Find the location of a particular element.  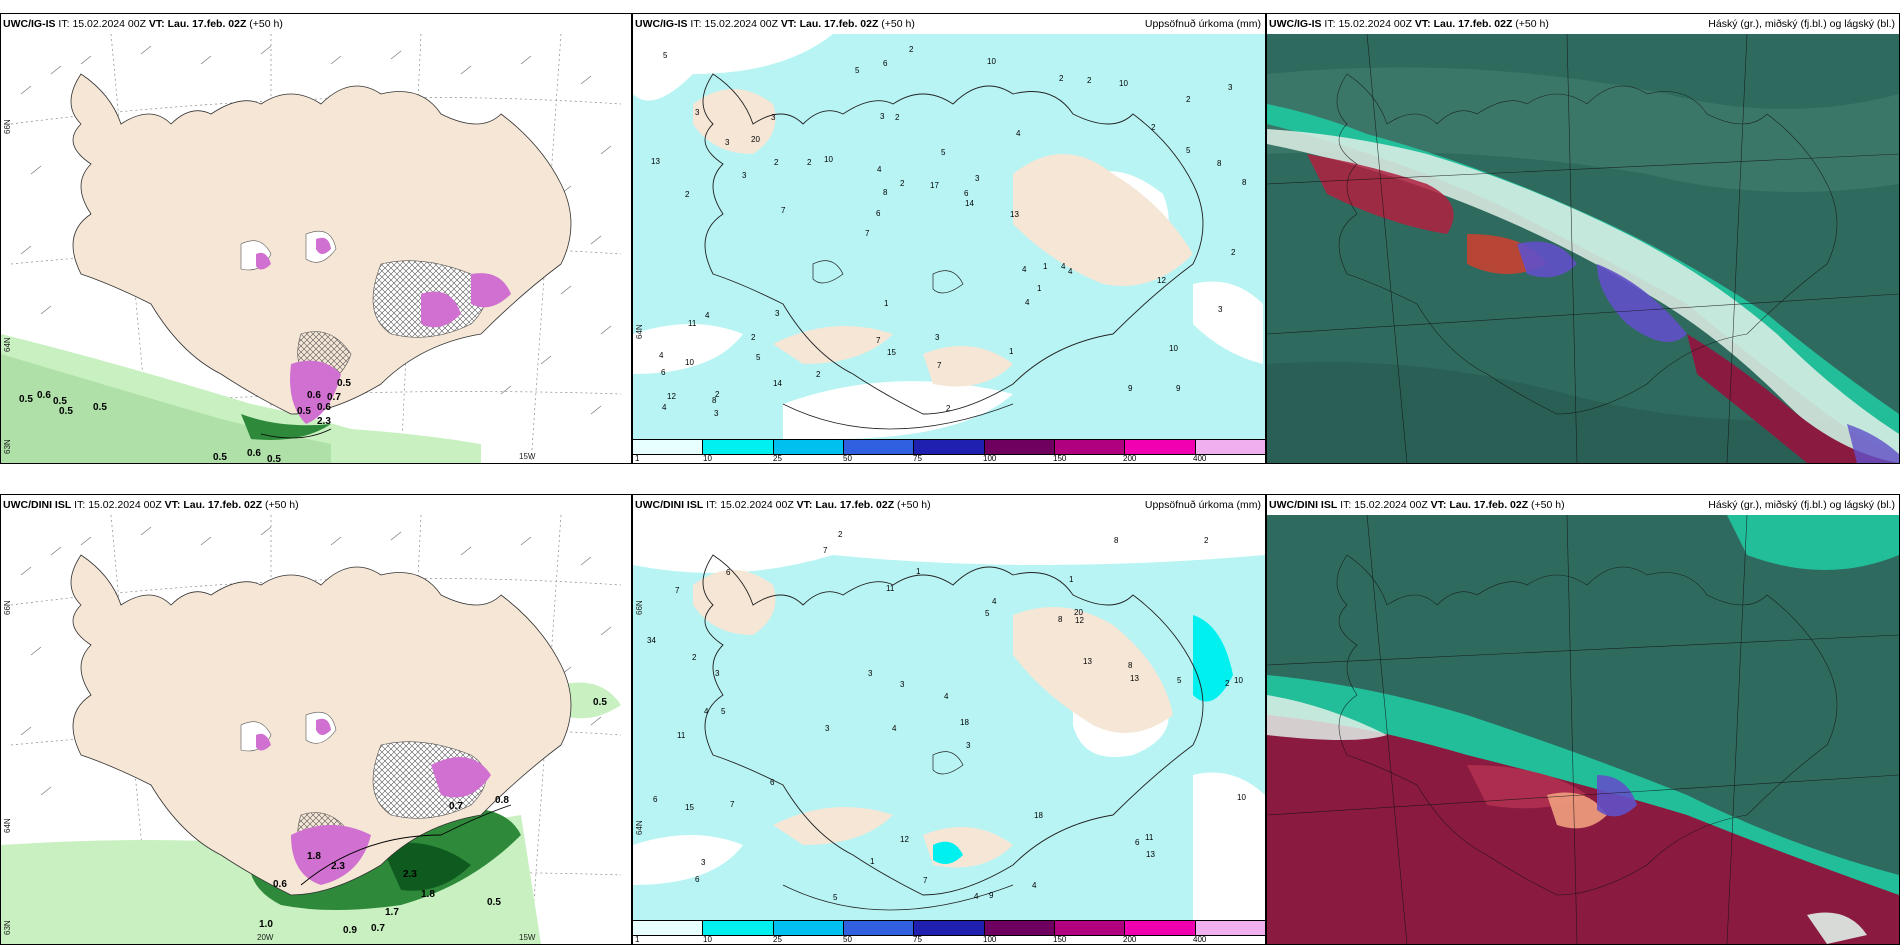

precip-amount: 20 is located at coordinates (755, 139).